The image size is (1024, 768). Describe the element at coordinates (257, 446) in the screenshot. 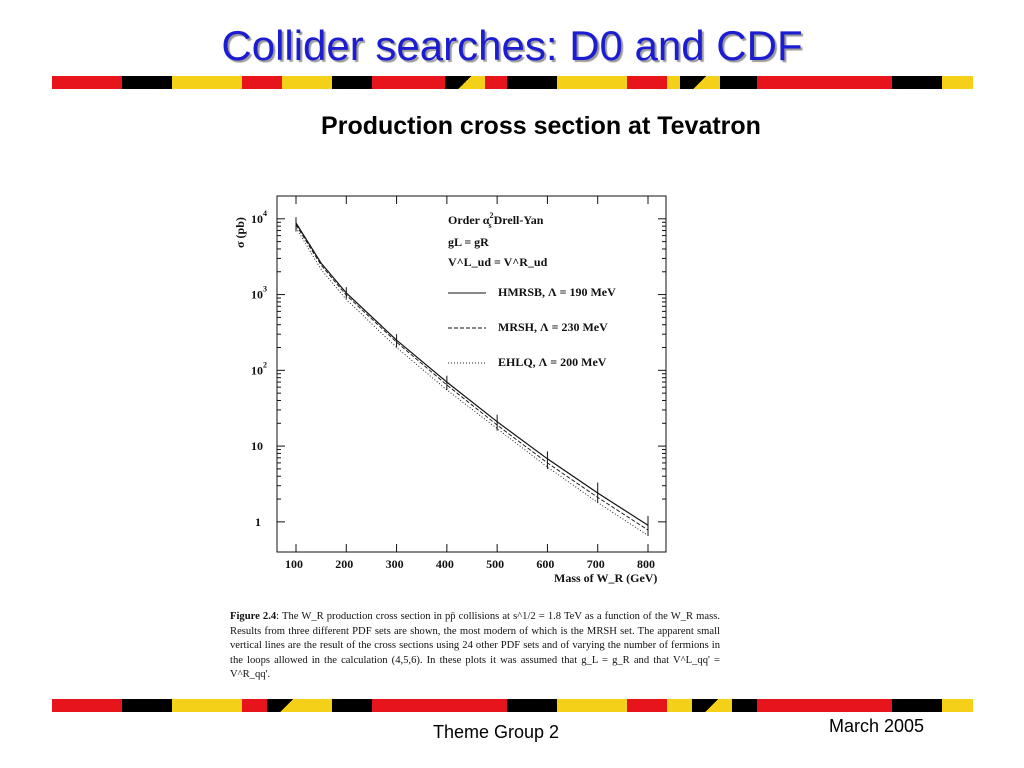

I see `y-tick-label-3: 10` at that location.